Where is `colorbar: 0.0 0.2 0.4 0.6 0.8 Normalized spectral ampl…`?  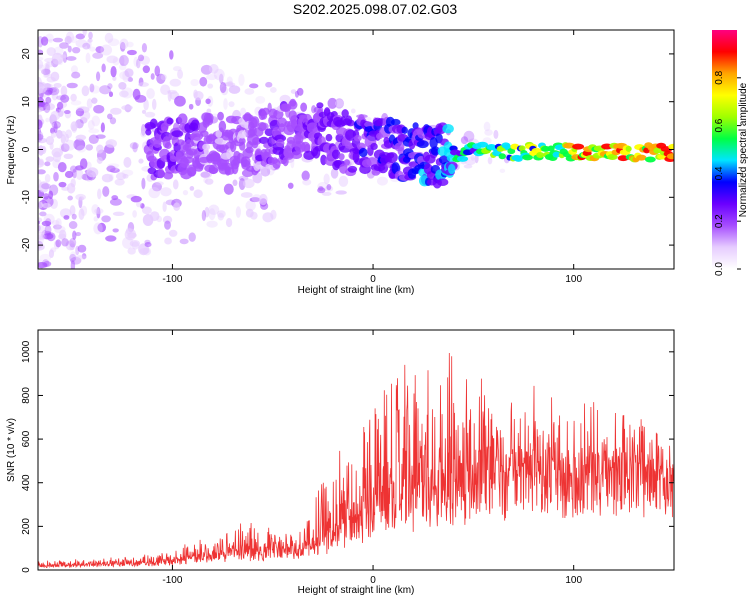
colorbar: 0.0 0.2 0.4 0.6 0.8 Normalized spectral ampl… is located at coordinates (730, 153).